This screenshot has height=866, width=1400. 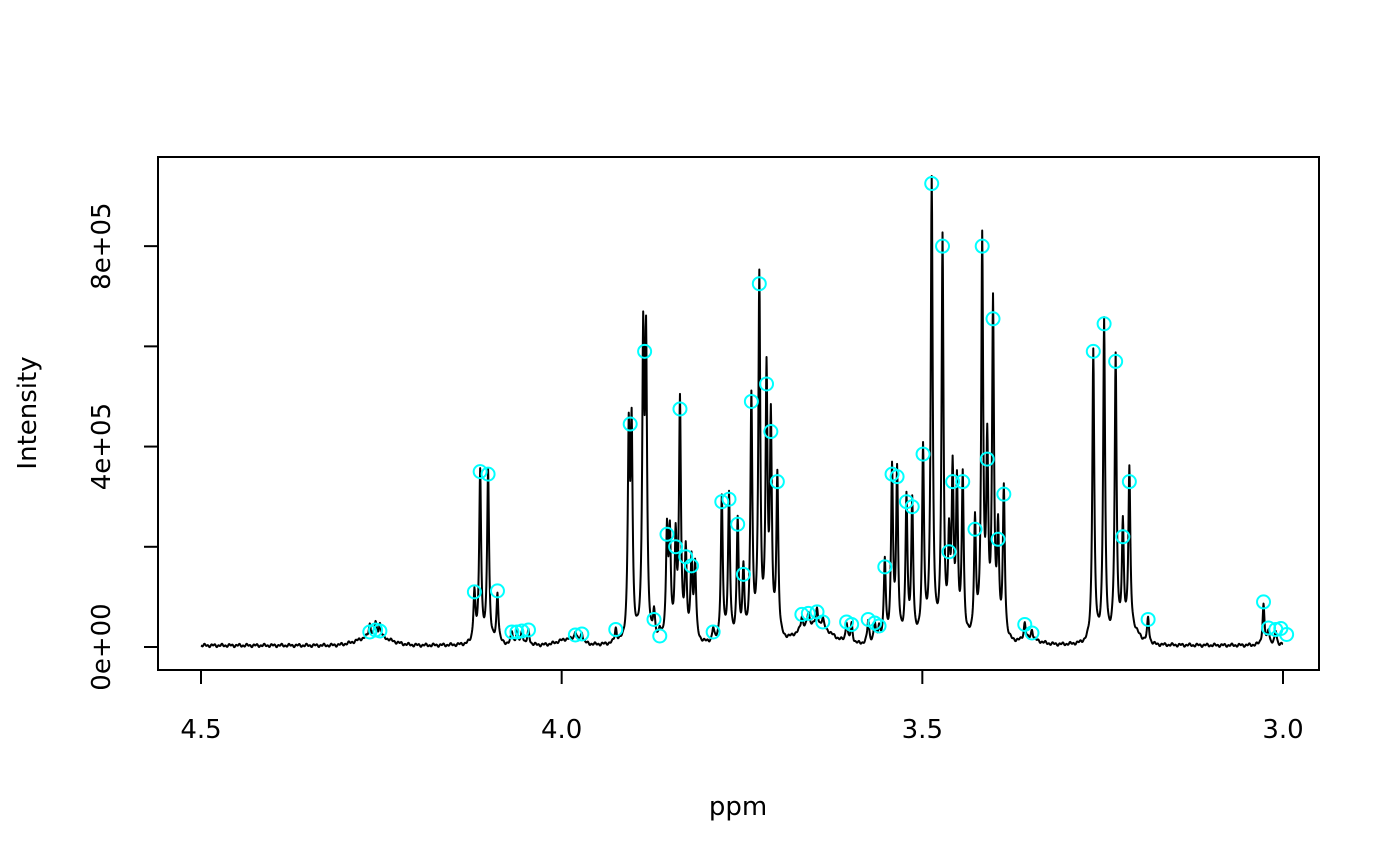 What do you see at coordinates (1282, 730) in the screenshot?
I see `x-tick-label: 3.0` at bounding box center [1282, 730].